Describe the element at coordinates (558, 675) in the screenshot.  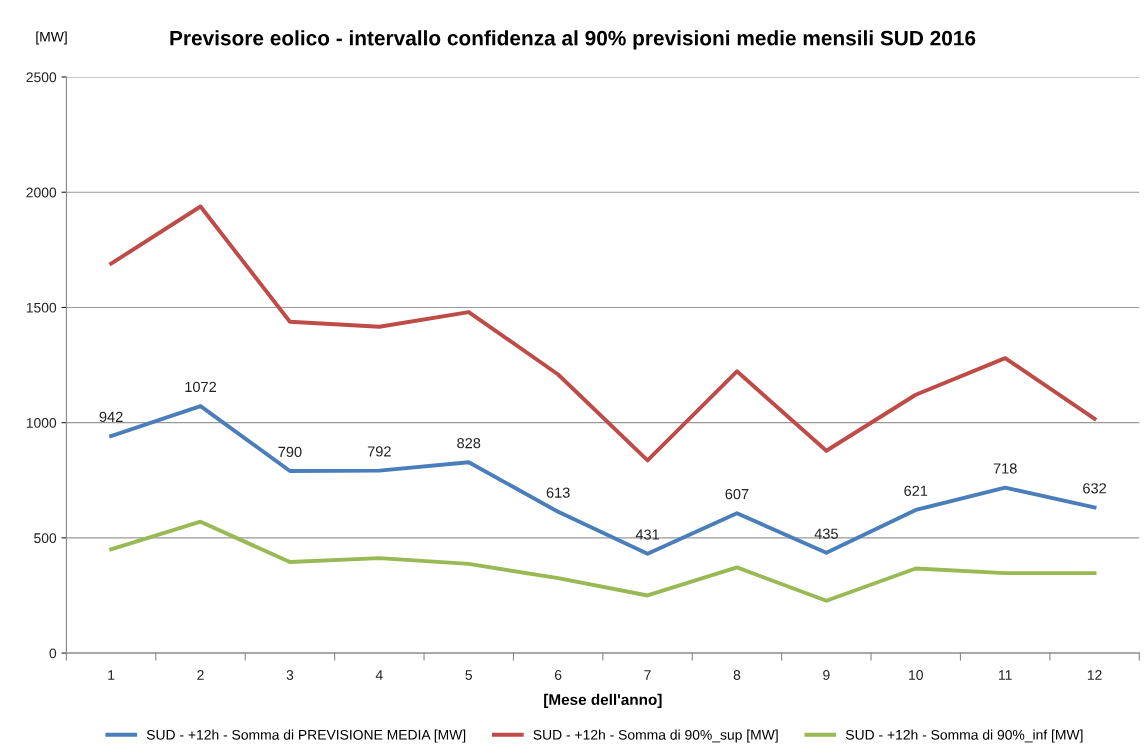
I see `x-tick-label: 6` at that location.